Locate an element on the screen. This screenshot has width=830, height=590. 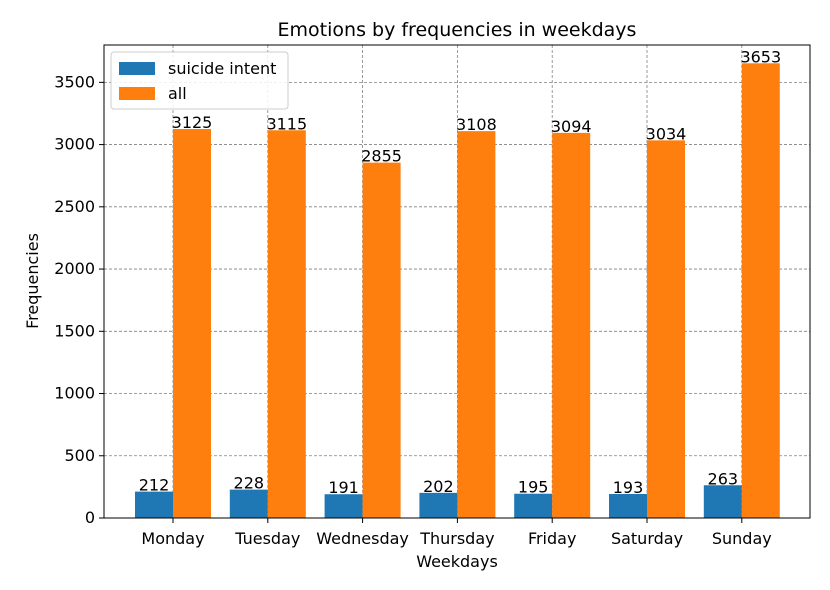
bar-value-label: 195 is located at coordinates (533, 487).